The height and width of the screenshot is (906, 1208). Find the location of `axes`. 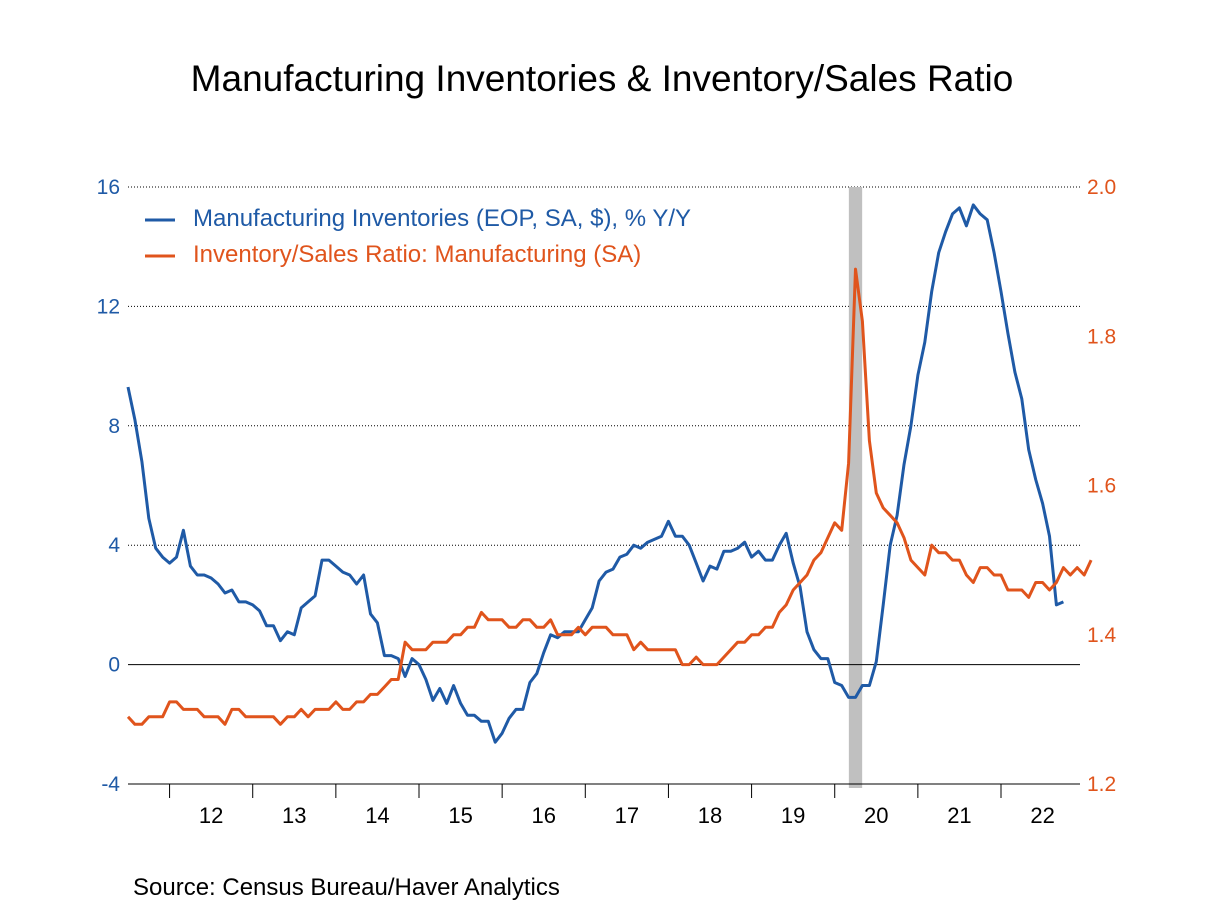

axes is located at coordinates (604, 724).